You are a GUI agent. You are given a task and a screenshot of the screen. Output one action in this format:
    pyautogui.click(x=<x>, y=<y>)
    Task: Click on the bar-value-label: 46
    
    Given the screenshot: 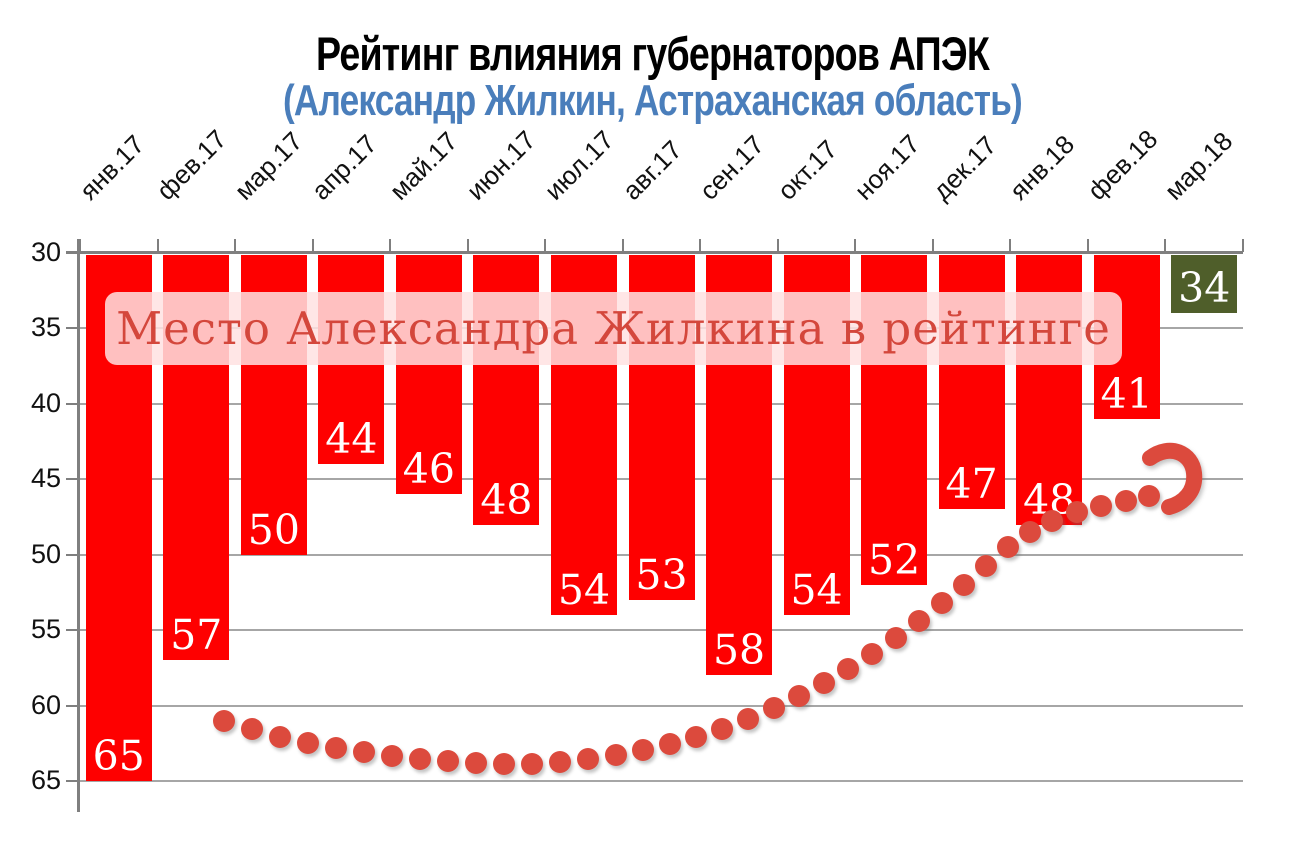 What is the action you would take?
    pyautogui.click(x=428, y=469)
    